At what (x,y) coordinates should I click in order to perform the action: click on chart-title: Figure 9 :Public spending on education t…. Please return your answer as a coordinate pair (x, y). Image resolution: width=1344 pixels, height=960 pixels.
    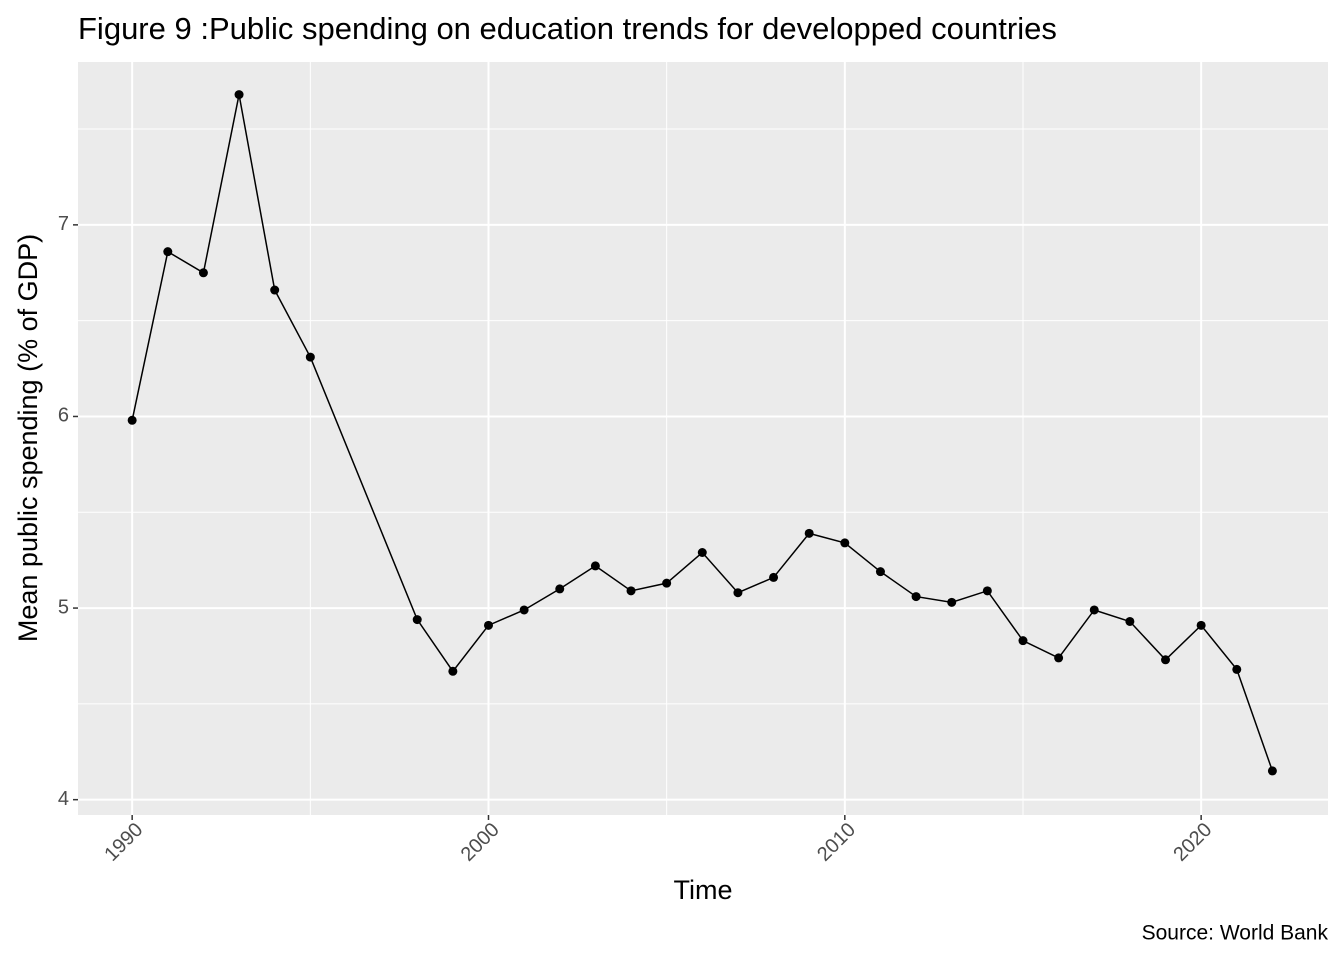
    Looking at the image, I should click on (567, 28).